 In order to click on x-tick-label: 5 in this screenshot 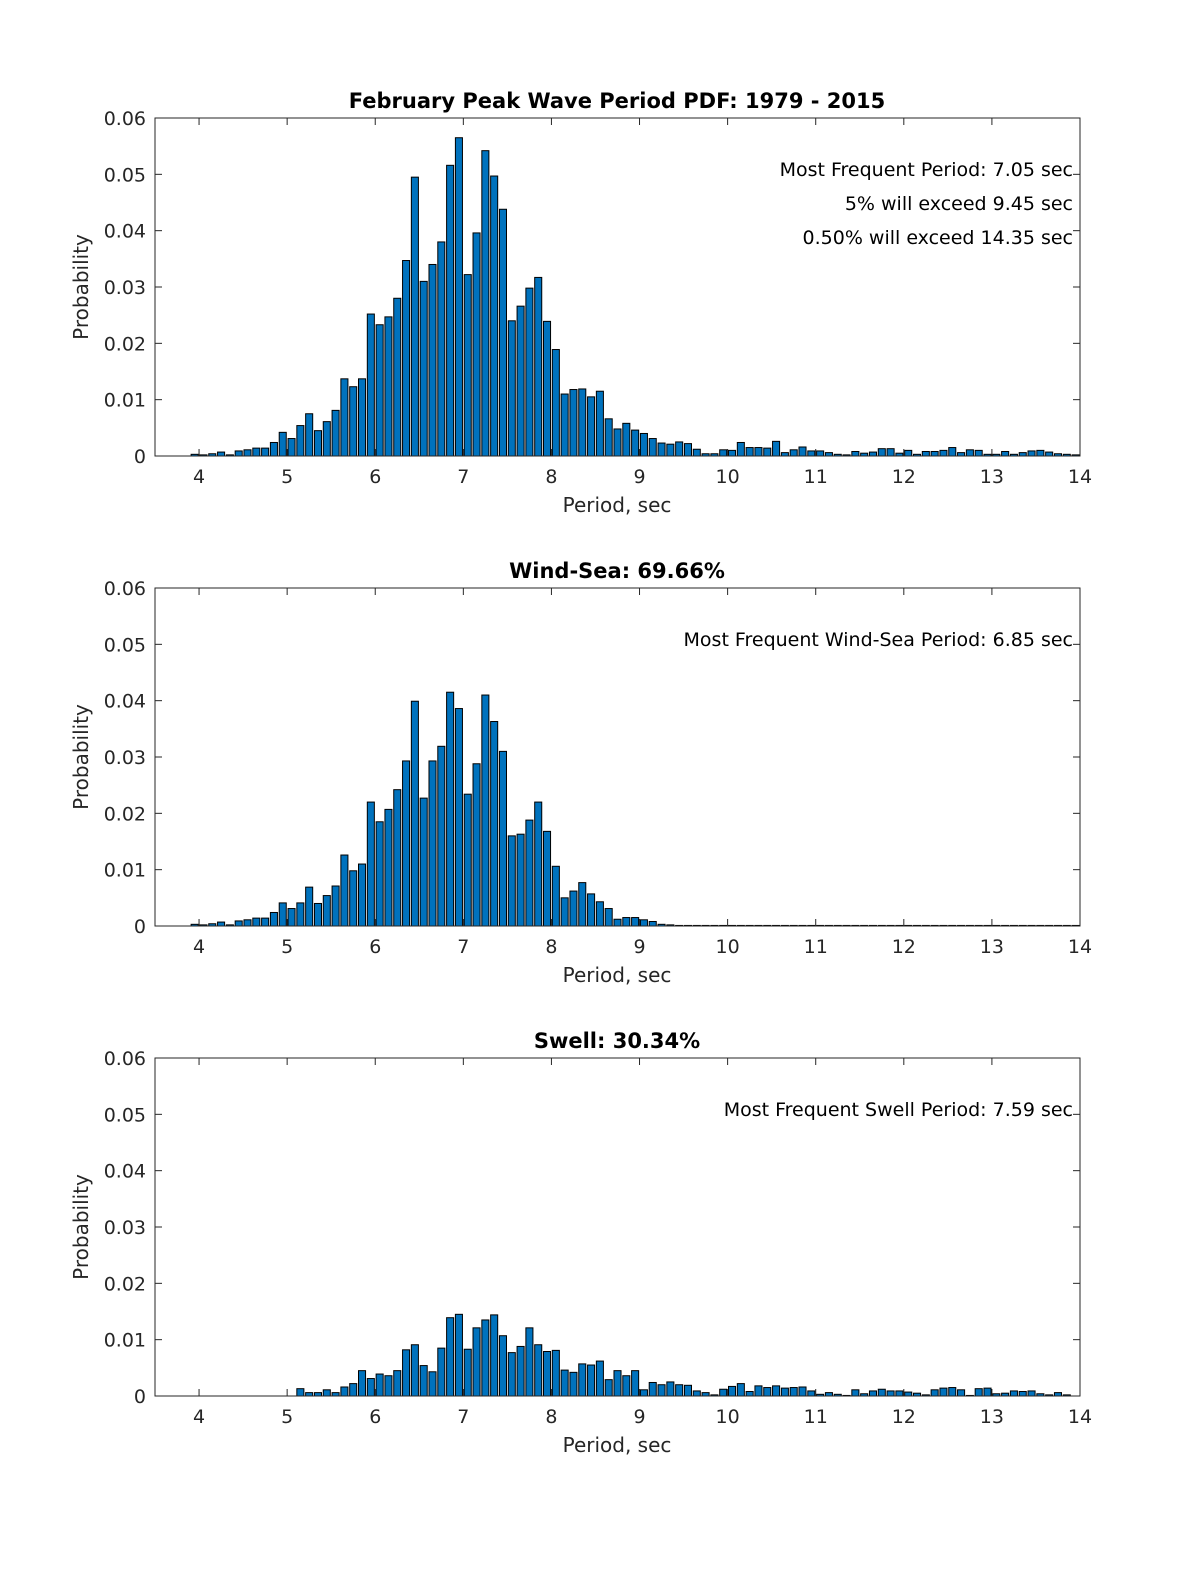, I will do `click(287, 477)`.